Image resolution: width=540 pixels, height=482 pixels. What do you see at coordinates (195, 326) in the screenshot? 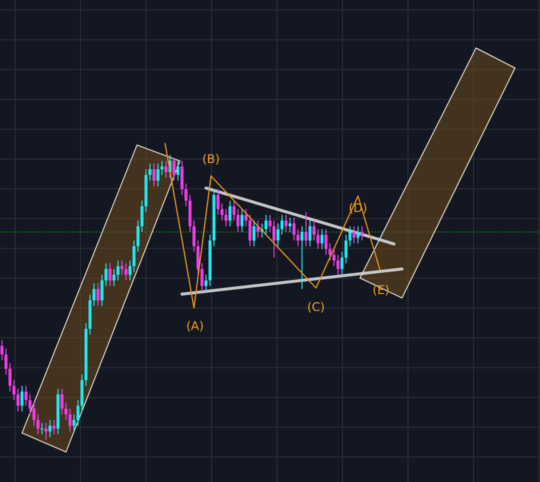
I see `annotation: (A)` at bounding box center [195, 326].